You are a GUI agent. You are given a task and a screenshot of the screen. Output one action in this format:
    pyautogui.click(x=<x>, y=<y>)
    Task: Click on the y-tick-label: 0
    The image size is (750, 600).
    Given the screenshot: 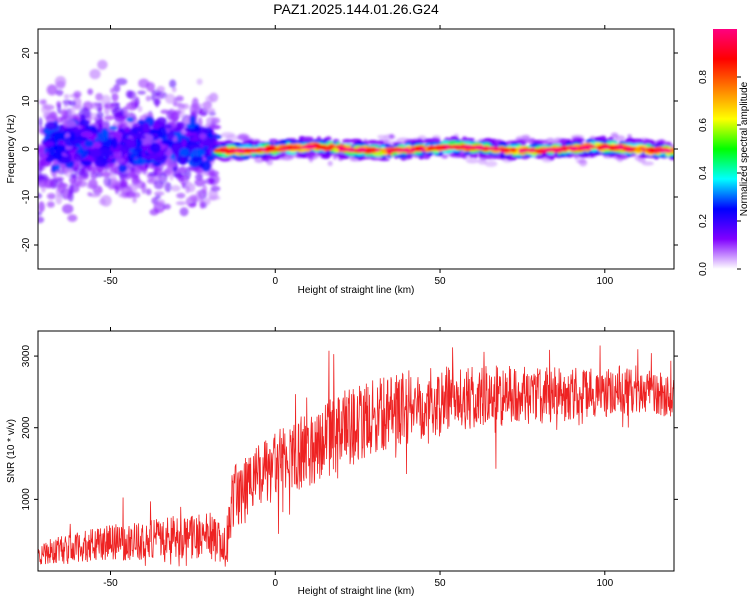 What is the action you would take?
    pyautogui.click(x=26, y=149)
    